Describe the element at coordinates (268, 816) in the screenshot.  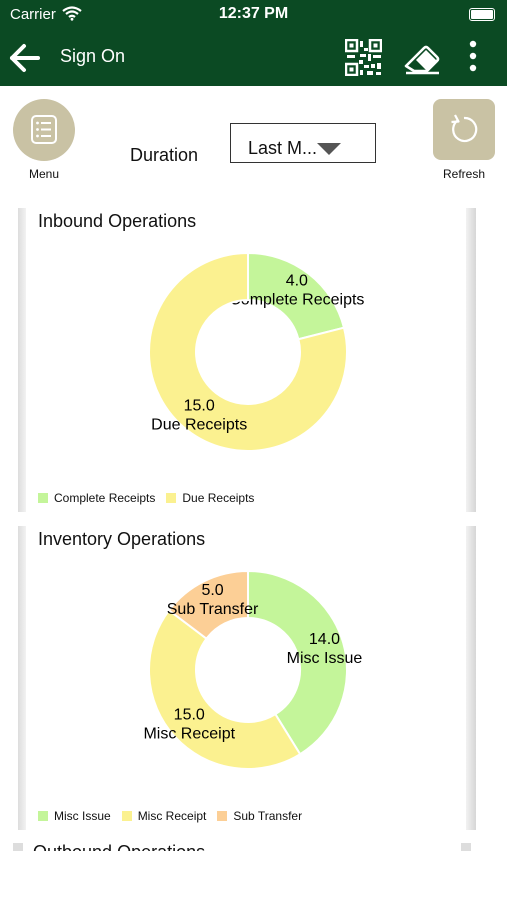
I see `legend-label: Sub Transfer` at that location.